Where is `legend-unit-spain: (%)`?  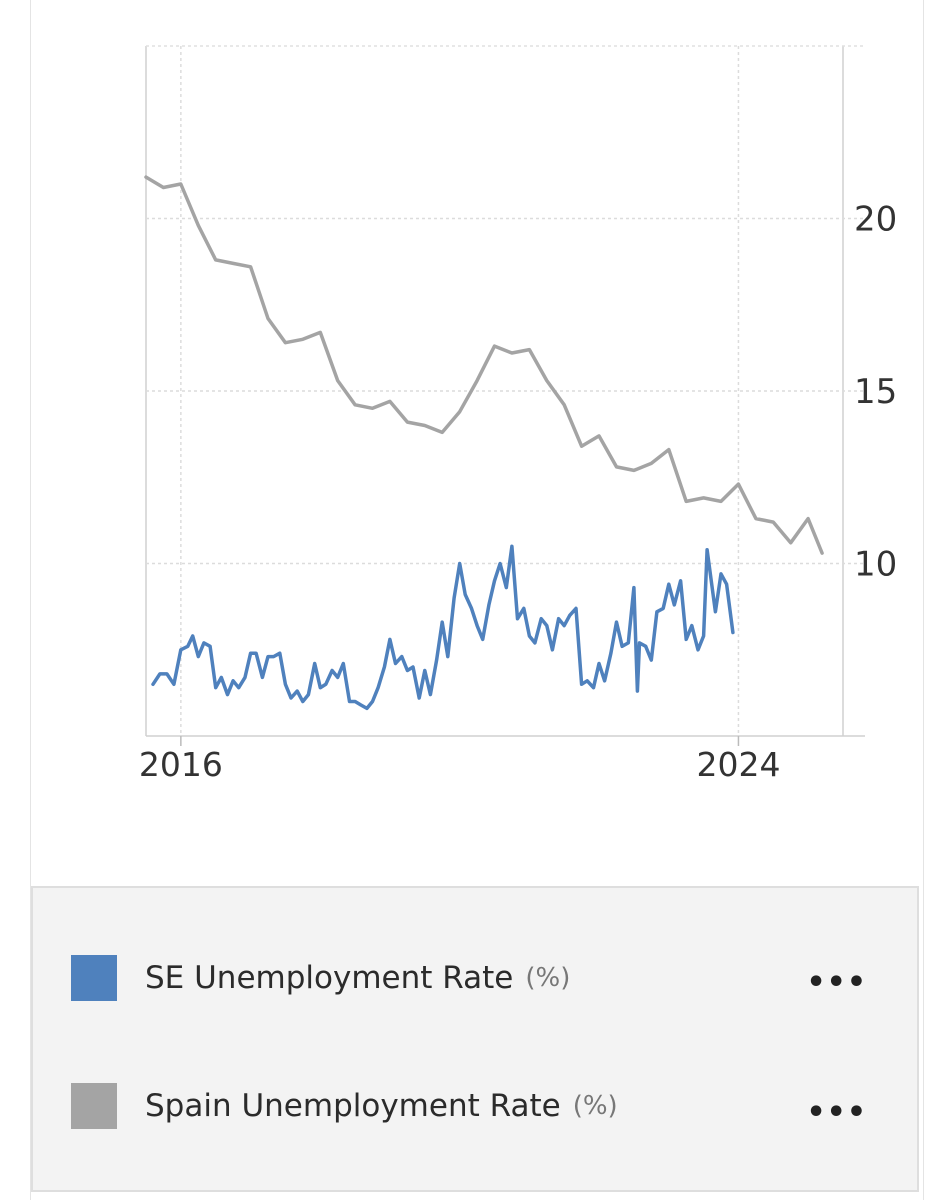 legend-unit-spain: (%) is located at coordinates (595, 1106).